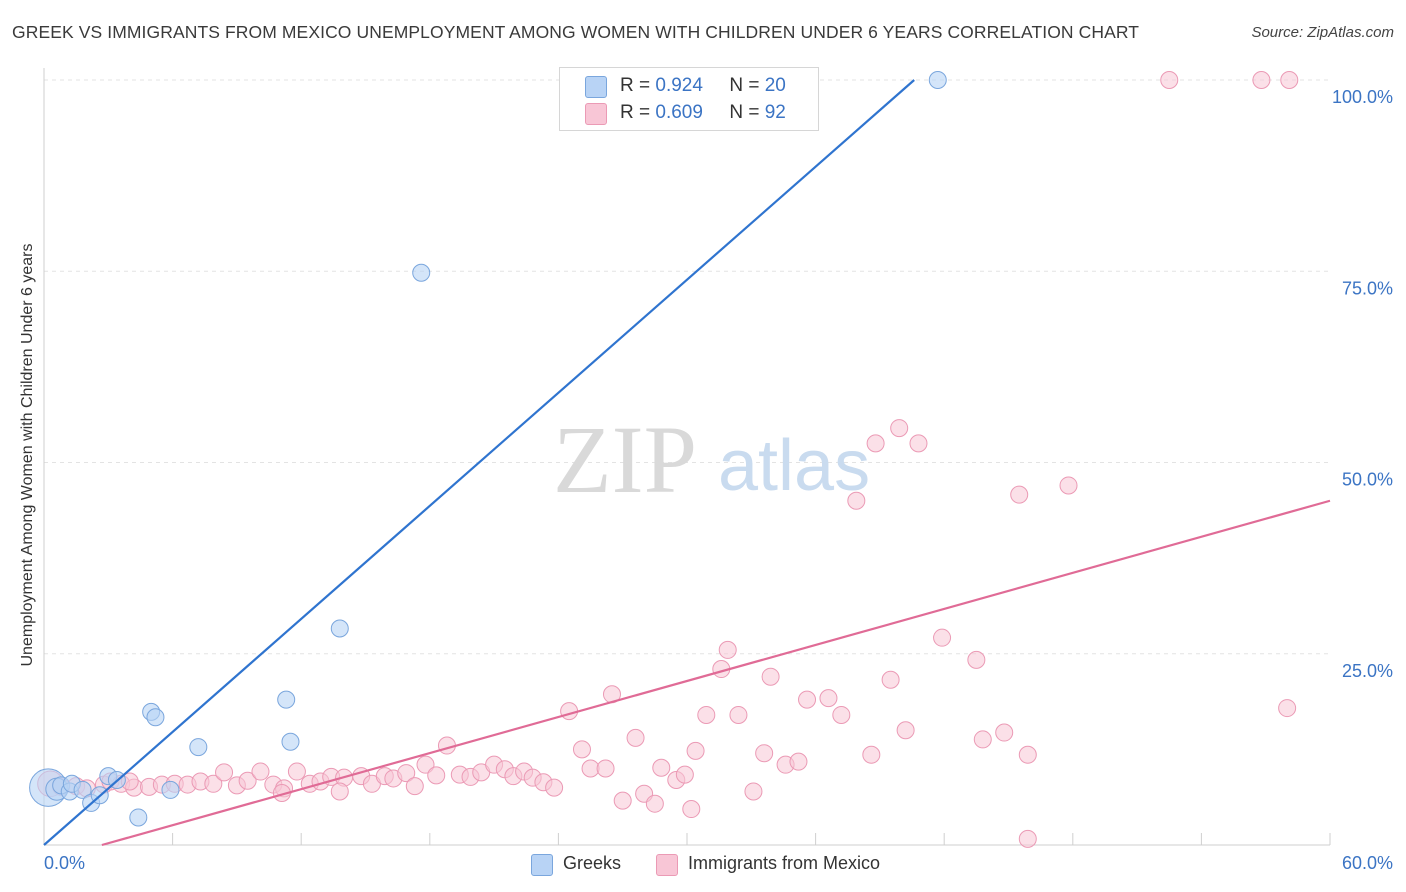  I want to click on legend-label-mexico: Immigrants from Mexico, so click(784, 863).